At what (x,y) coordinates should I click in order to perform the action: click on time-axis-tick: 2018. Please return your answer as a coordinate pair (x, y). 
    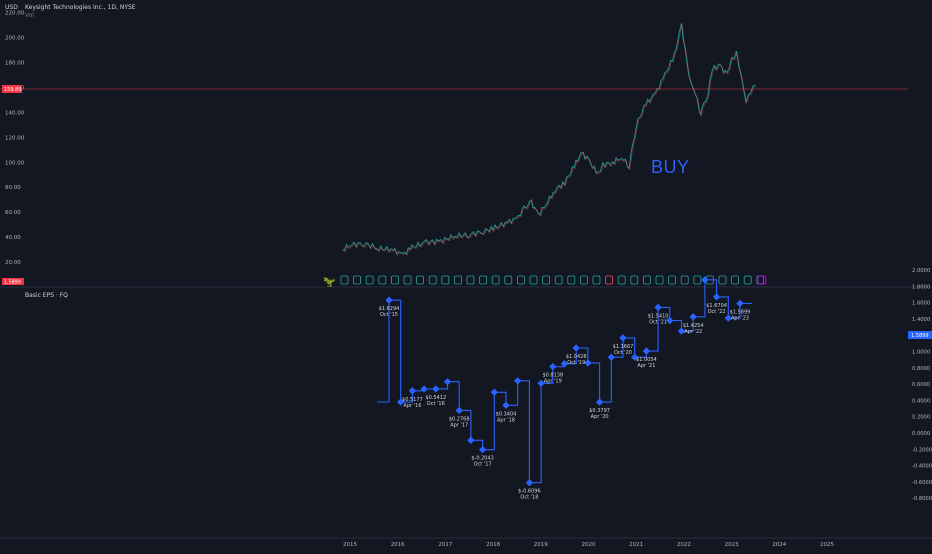
    Looking at the image, I should click on (493, 545).